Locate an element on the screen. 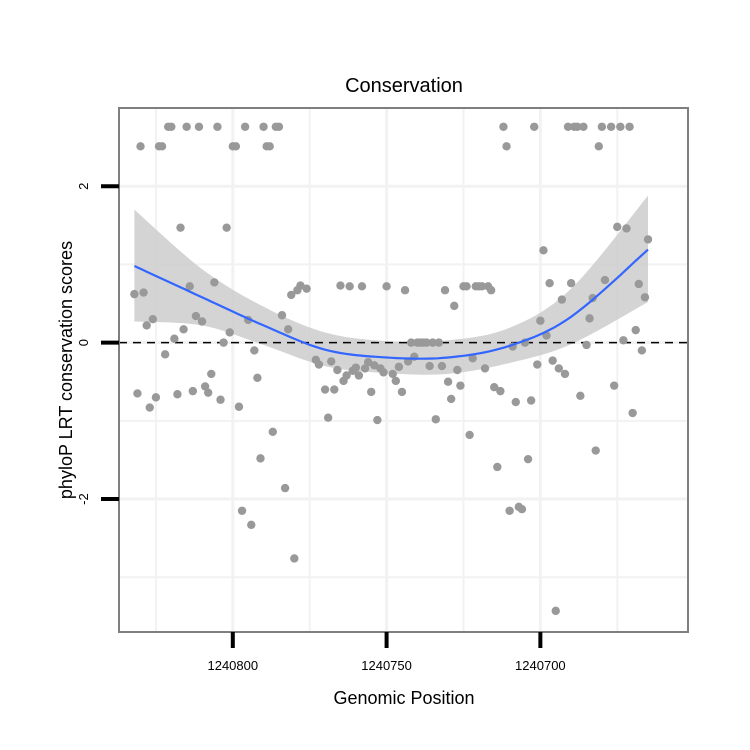 The width and height of the screenshot is (750, 750). y-axis: -2 0 2 is located at coordinates (97, 344).